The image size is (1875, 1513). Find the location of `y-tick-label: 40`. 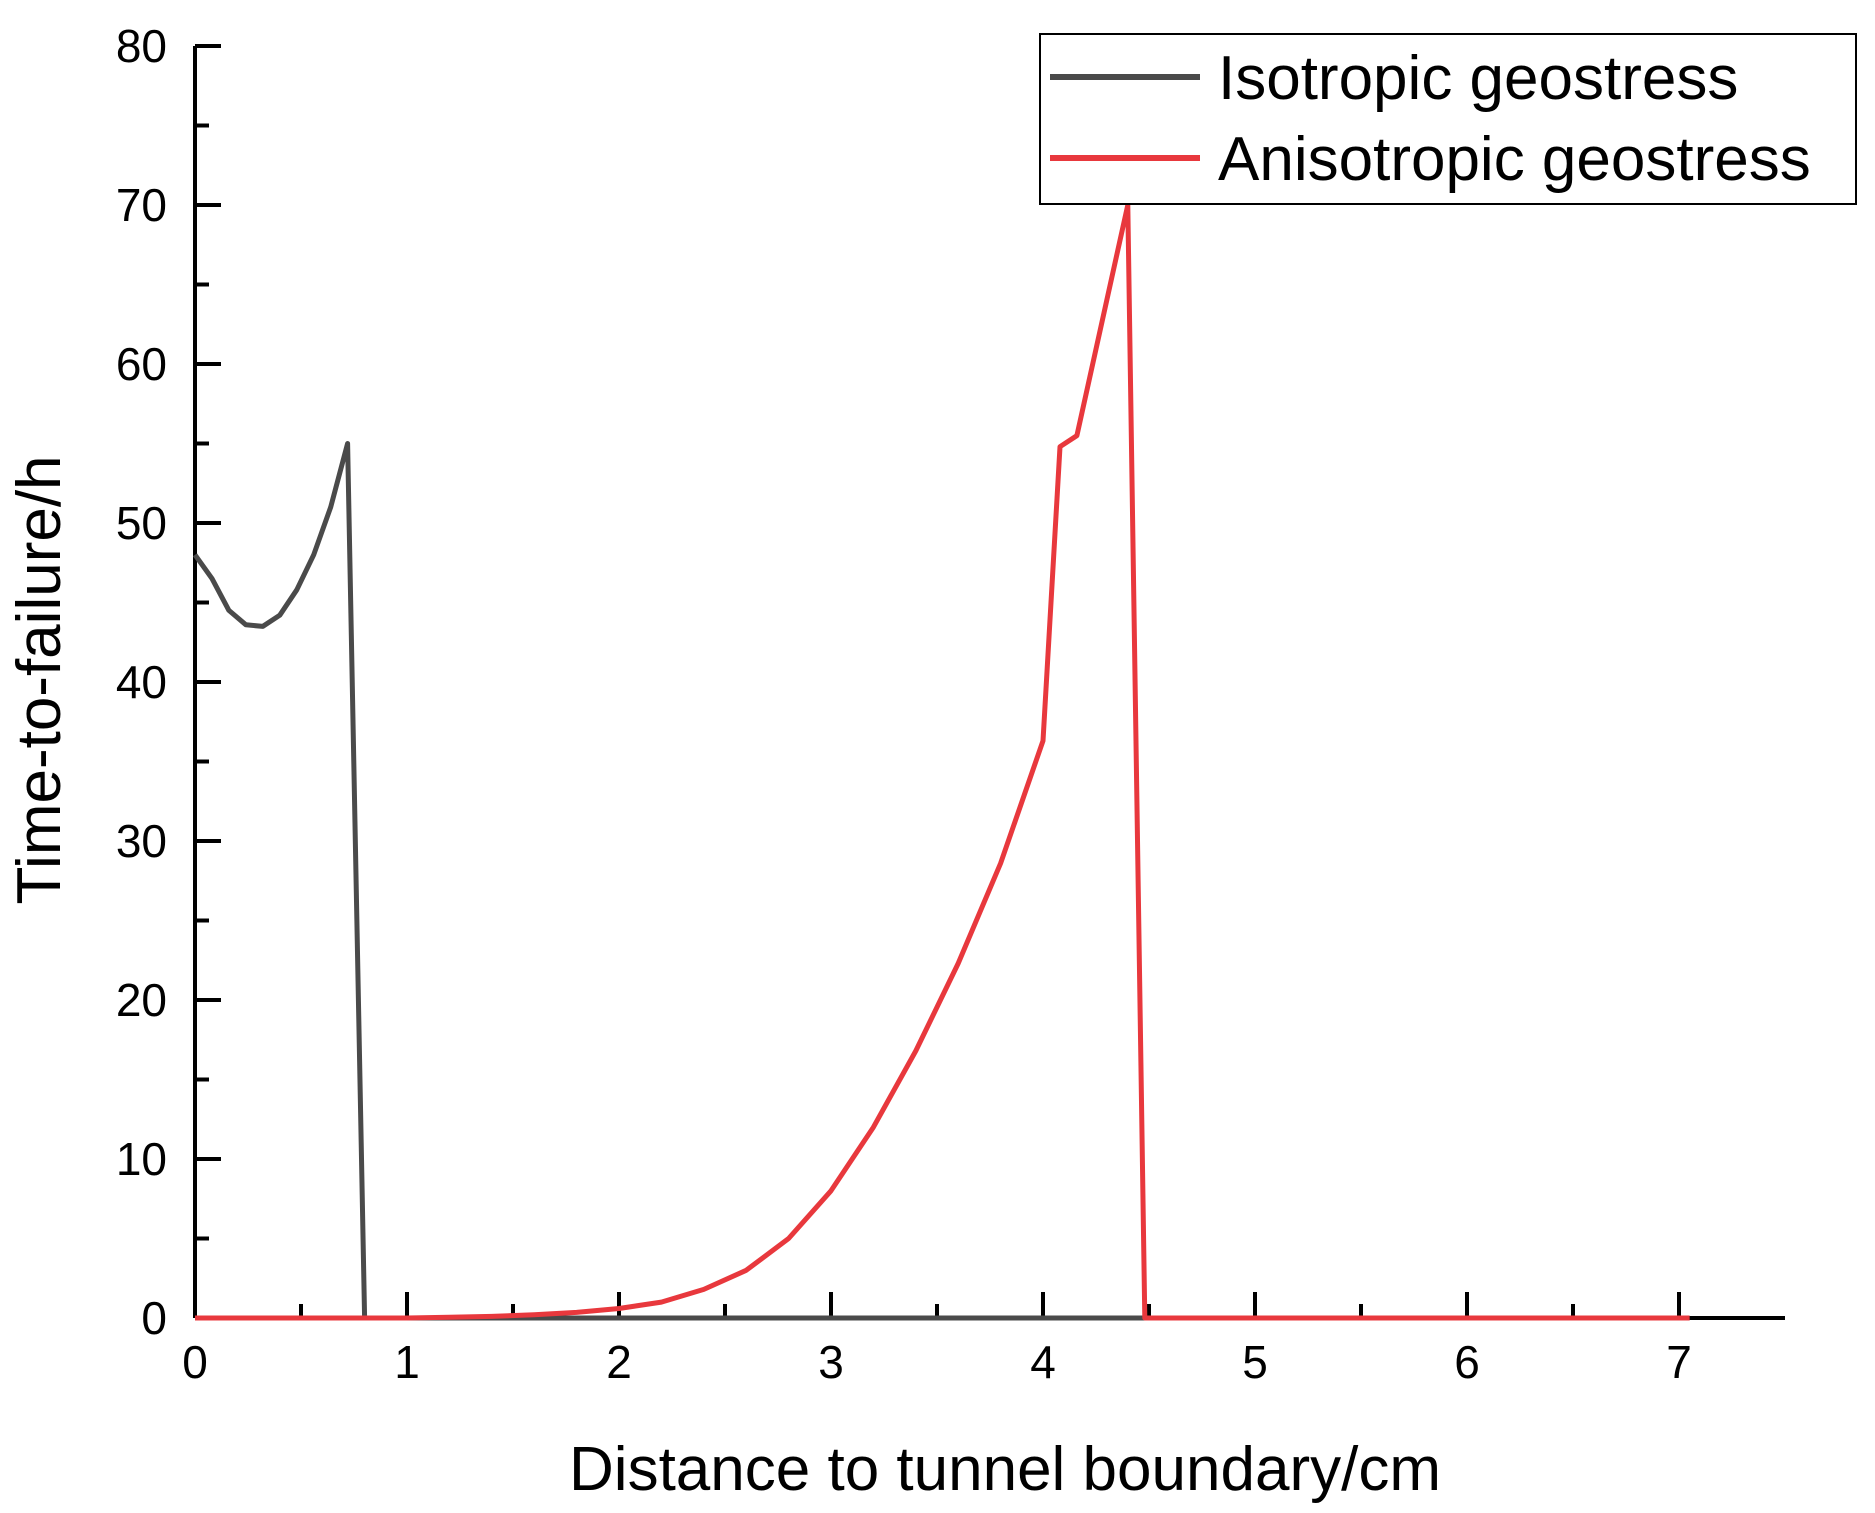

y-tick-label: 40 is located at coordinates (141, 682).